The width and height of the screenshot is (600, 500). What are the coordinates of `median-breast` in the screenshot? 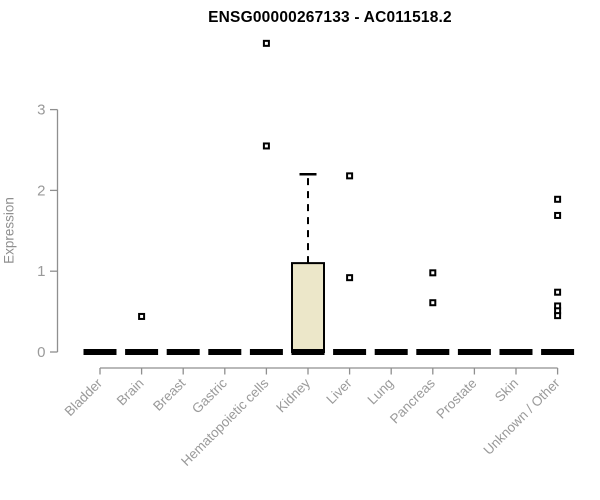 It's located at (183, 352).